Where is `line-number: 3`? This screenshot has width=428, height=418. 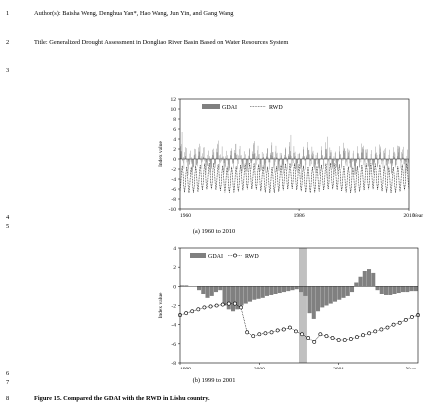
line-number: 3 is located at coordinates (8, 70).